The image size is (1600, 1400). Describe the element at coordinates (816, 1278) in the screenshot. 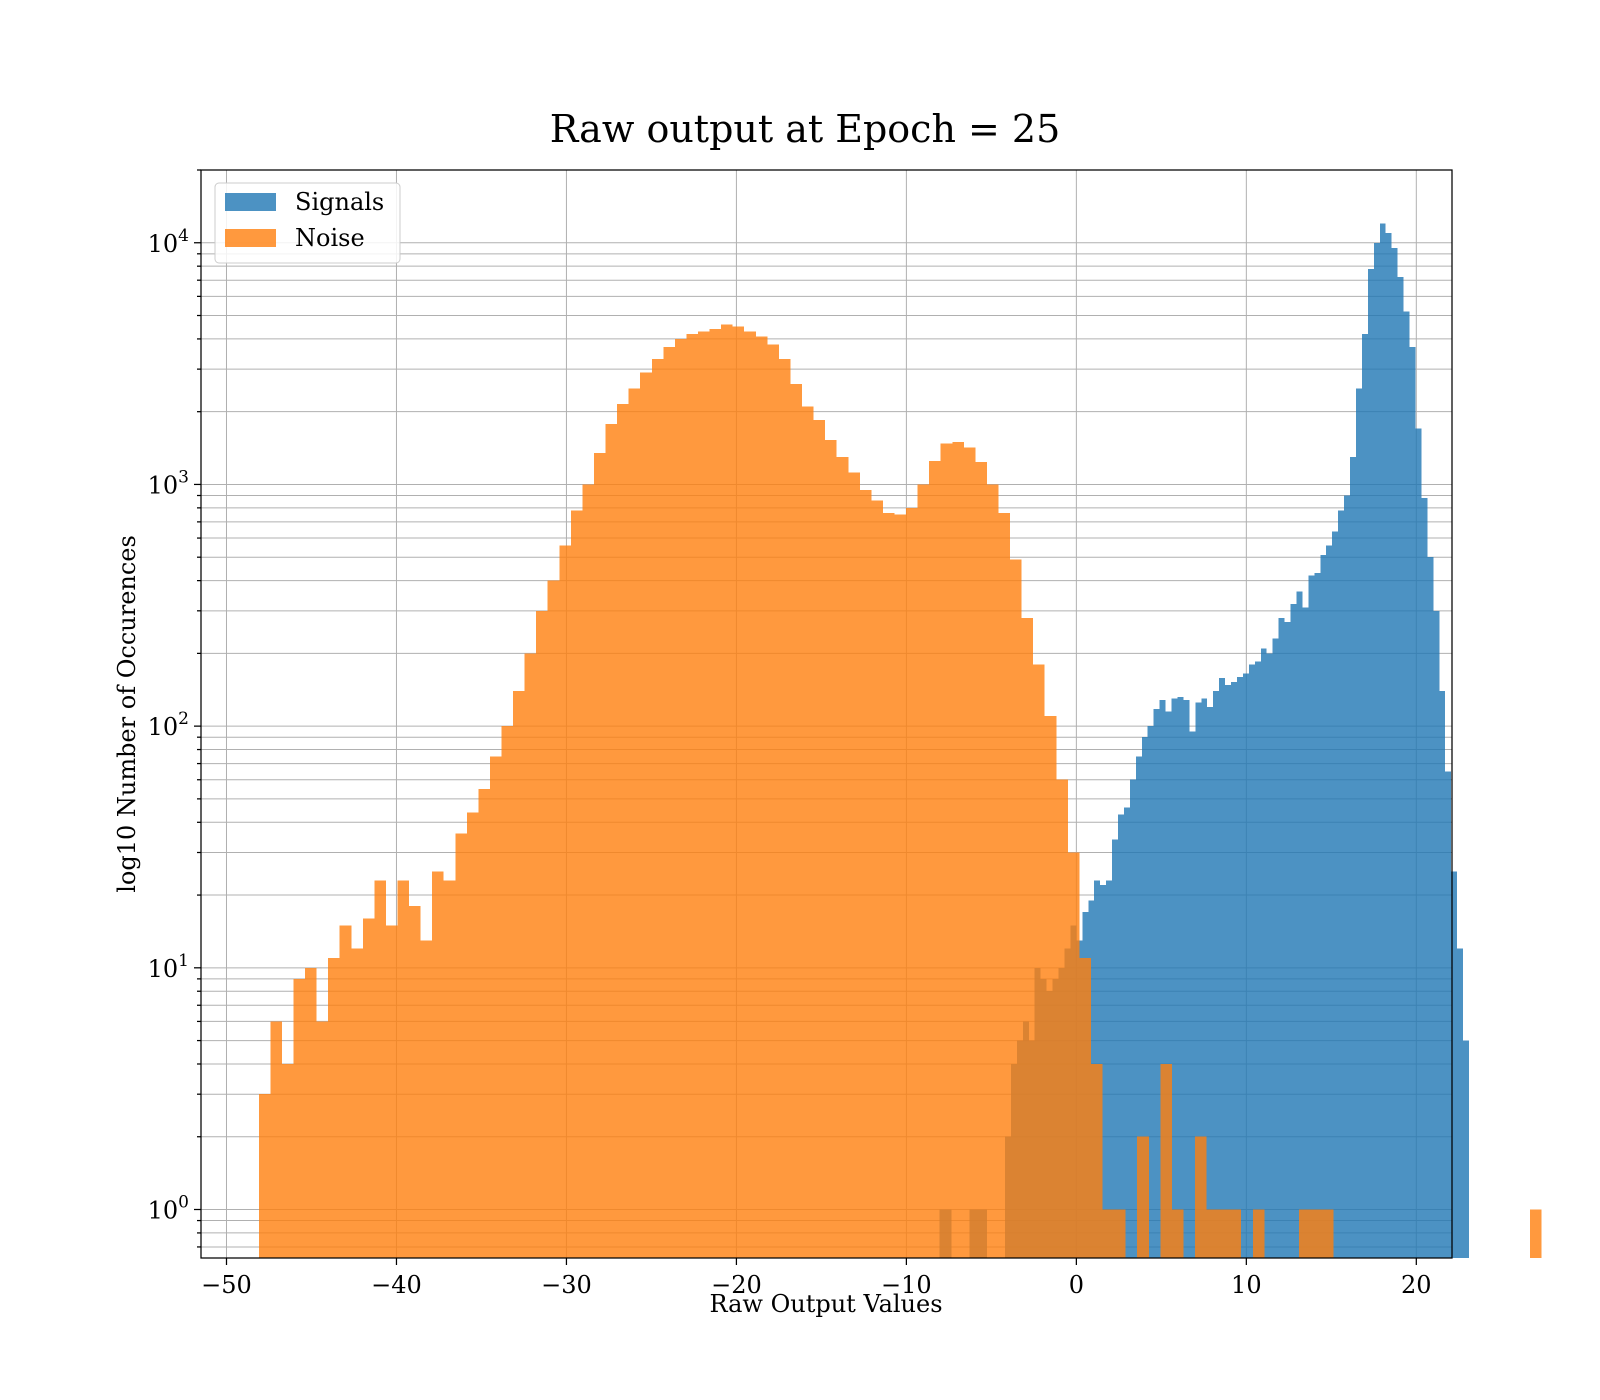

I see `x-axis-ticks: −50 −40 −30 −20 −10 0 10 20` at that location.